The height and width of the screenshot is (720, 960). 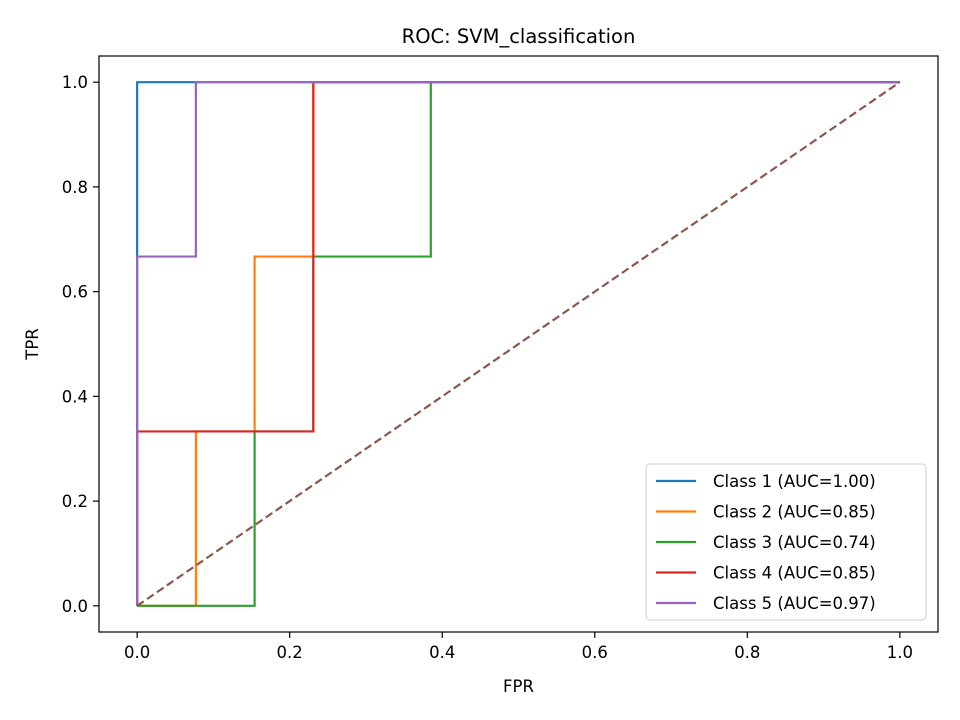 I want to click on legend-label-class-1: Class 1 (AUC=1.00), so click(x=794, y=481).